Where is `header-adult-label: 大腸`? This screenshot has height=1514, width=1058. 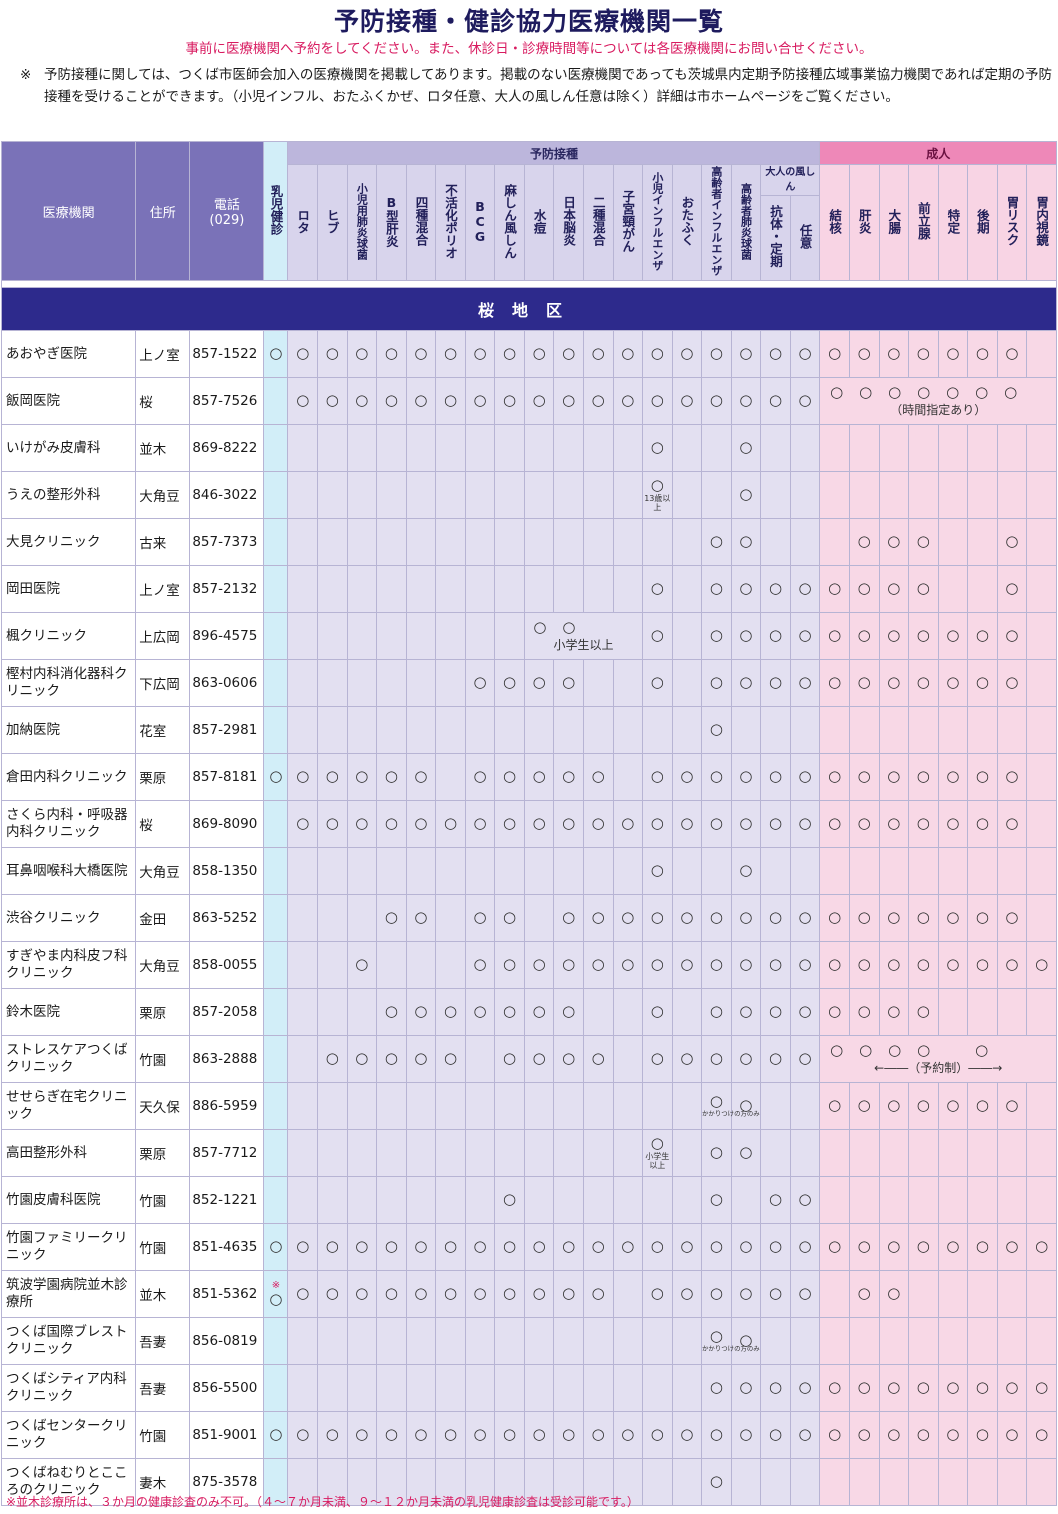
header-adult-label: 大腸 is located at coordinates (894, 221).